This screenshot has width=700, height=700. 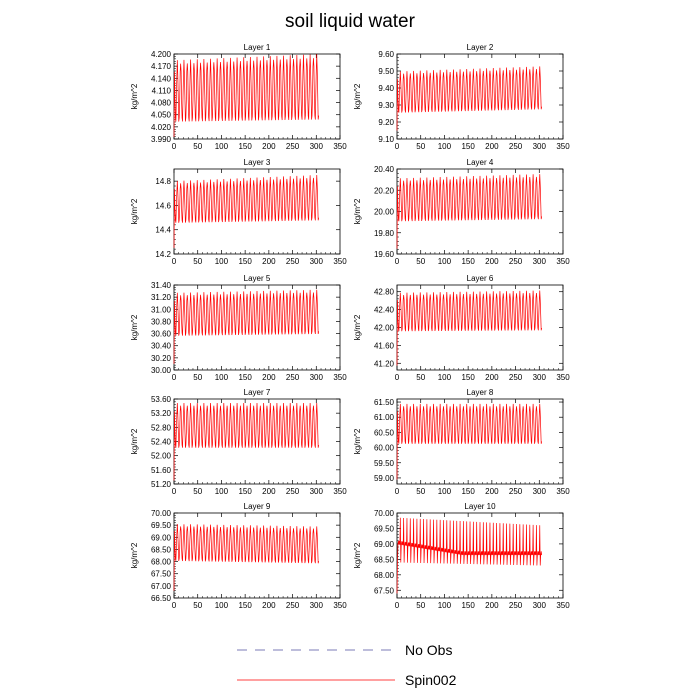 I want to click on layer-9-y-label: kg/m^2, so click(x=134, y=555).